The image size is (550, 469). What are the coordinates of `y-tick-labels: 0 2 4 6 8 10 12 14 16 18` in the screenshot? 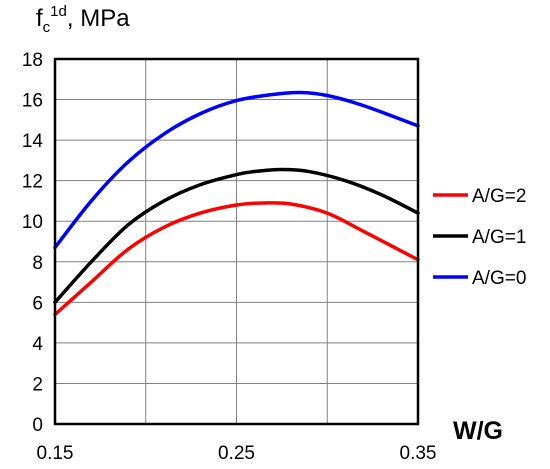 It's located at (33, 243).